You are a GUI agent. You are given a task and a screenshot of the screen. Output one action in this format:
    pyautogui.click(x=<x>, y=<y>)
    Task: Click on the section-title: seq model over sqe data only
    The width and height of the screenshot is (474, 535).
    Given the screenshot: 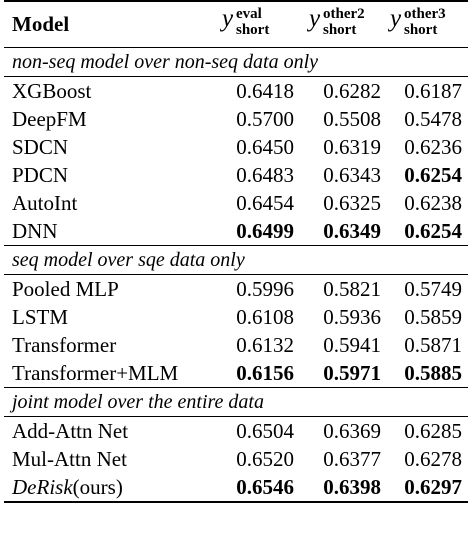 What is the action you would take?
    pyautogui.click(x=128, y=259)
    